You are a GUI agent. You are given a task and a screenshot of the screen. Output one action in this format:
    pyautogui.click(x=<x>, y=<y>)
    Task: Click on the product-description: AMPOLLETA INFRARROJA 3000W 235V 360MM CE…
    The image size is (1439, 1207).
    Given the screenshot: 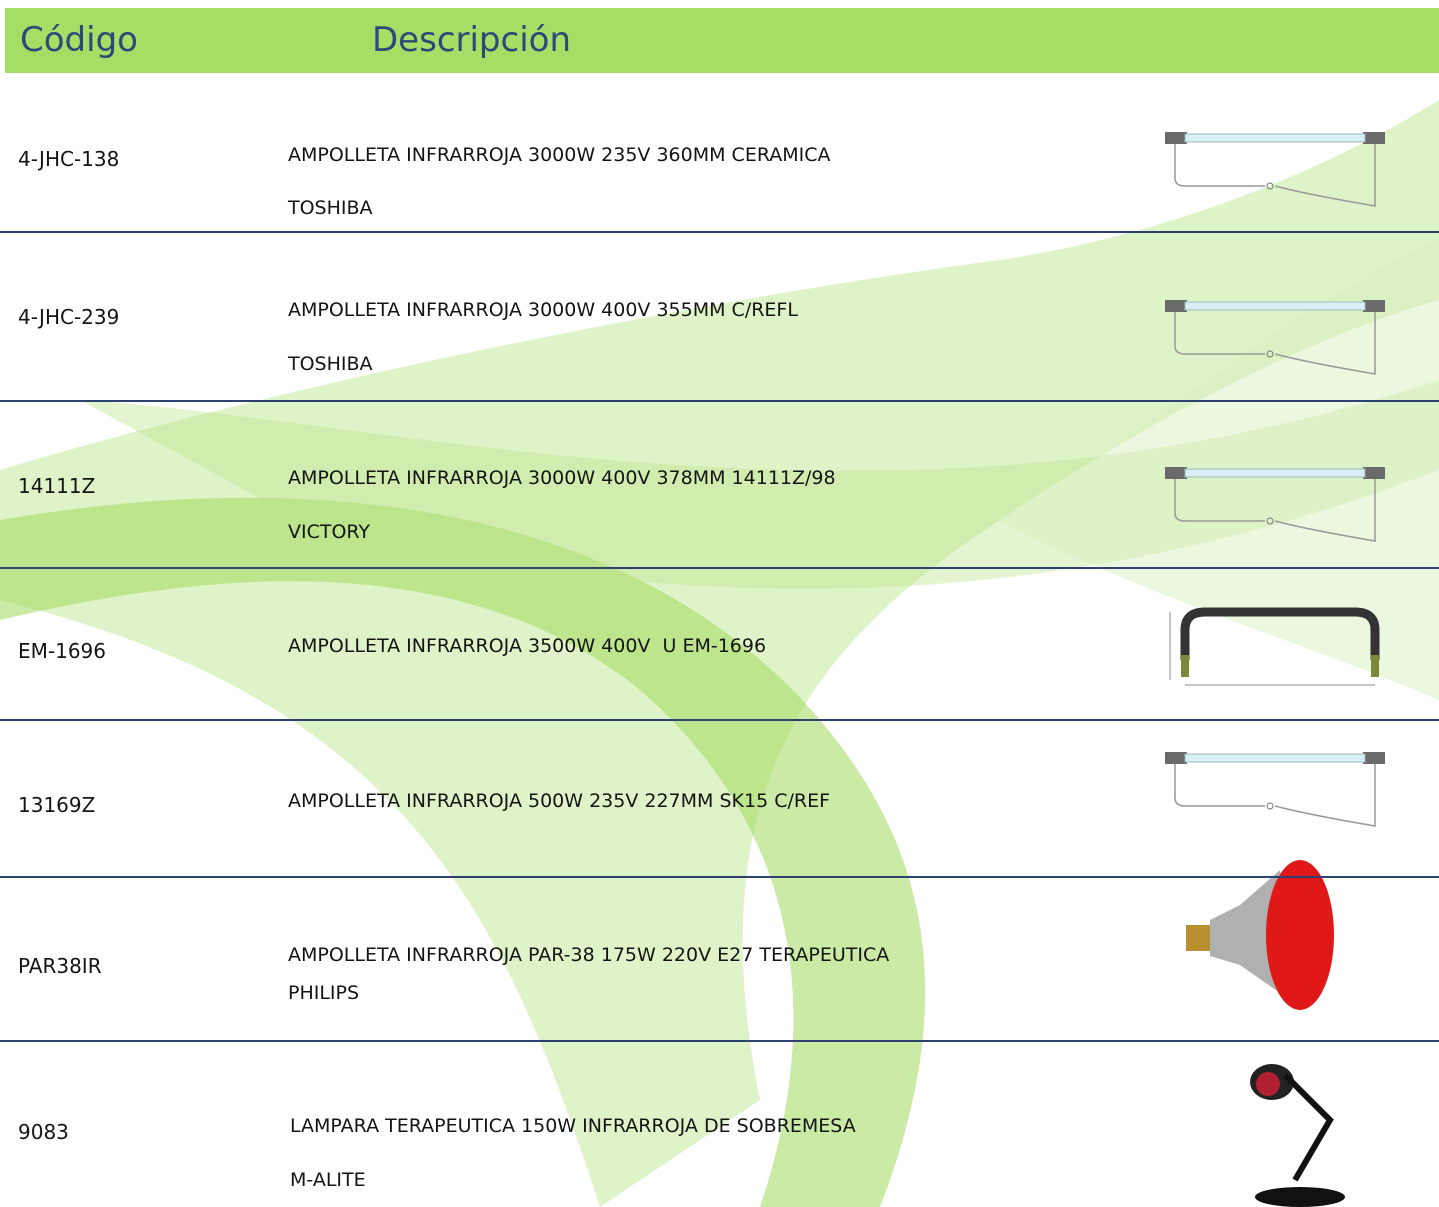 What is the action you would take?
    pyautogui.click(x=559, y=155)
    